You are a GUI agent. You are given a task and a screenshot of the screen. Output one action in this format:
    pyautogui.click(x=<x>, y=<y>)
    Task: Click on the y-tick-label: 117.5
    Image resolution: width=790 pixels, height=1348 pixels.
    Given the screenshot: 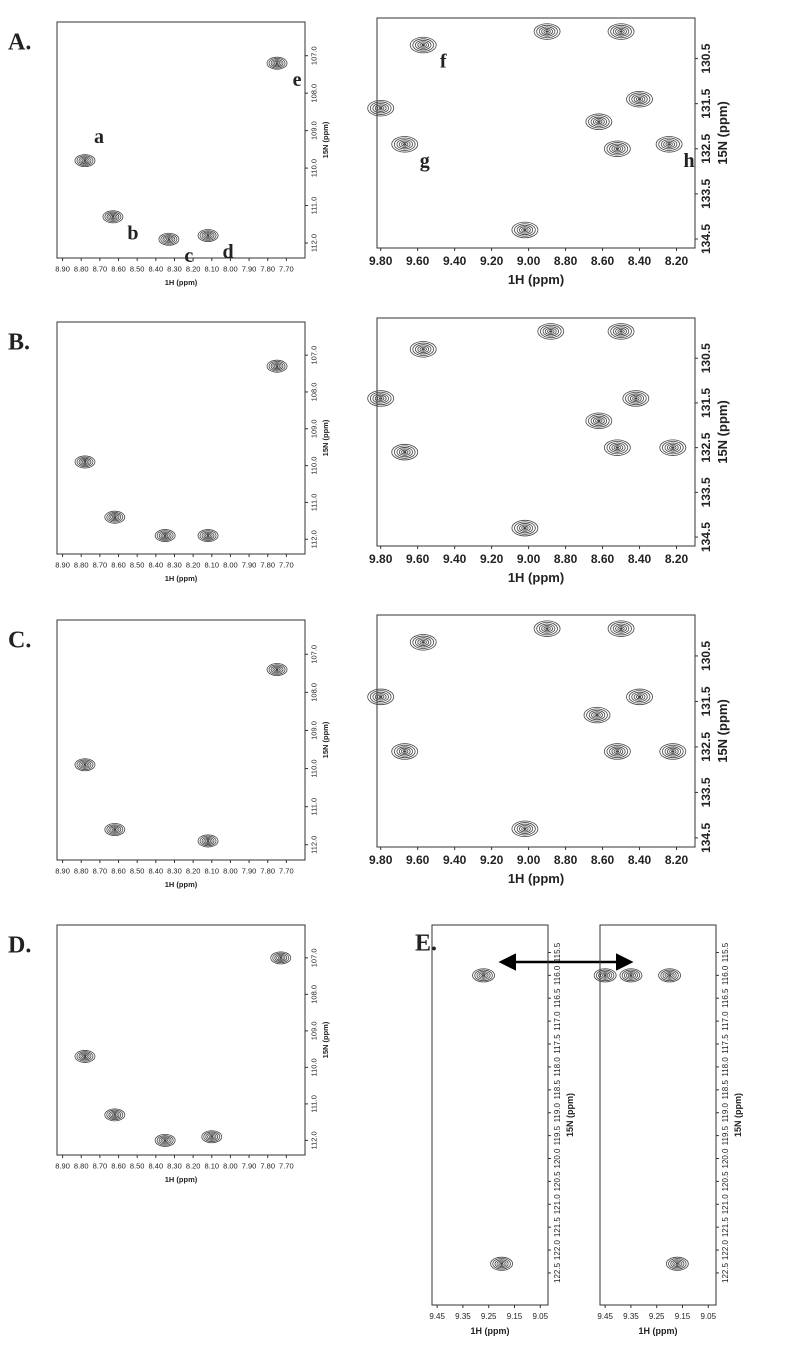 What is the action you would take?
    pyautogui.click(x=557, y=1044)
    